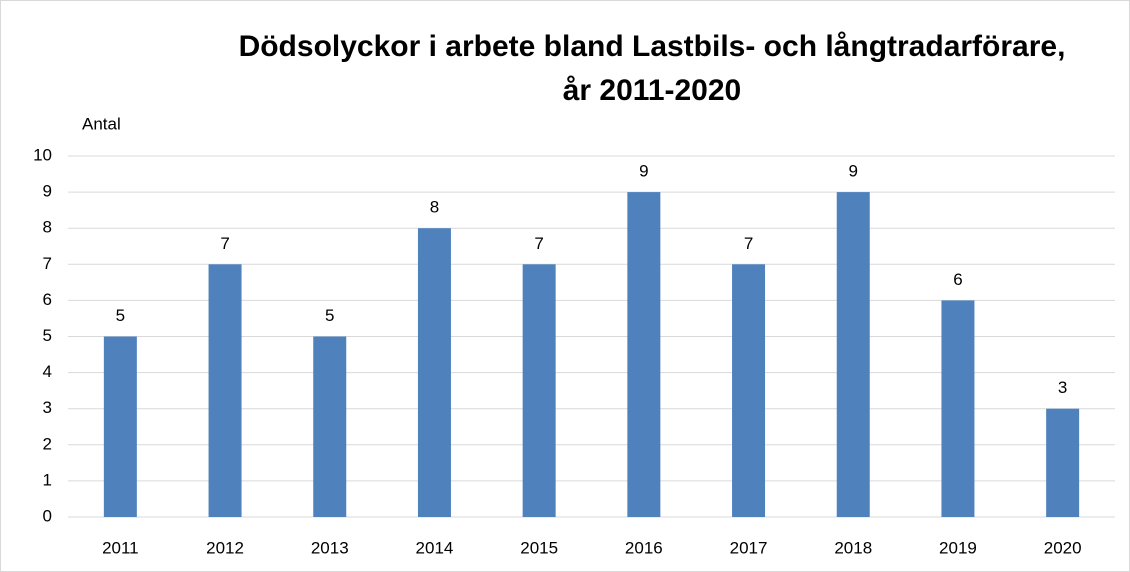 Image resolution: width=1130 pixels, height=572 pixels. I want to click on y-tick-label: 6, so click(47, 299).